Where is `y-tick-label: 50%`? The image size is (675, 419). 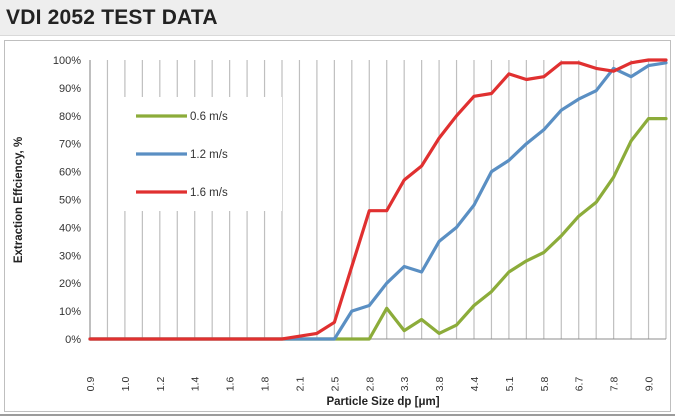
y-tick-label: 50% is located at coordinates (70, 201).